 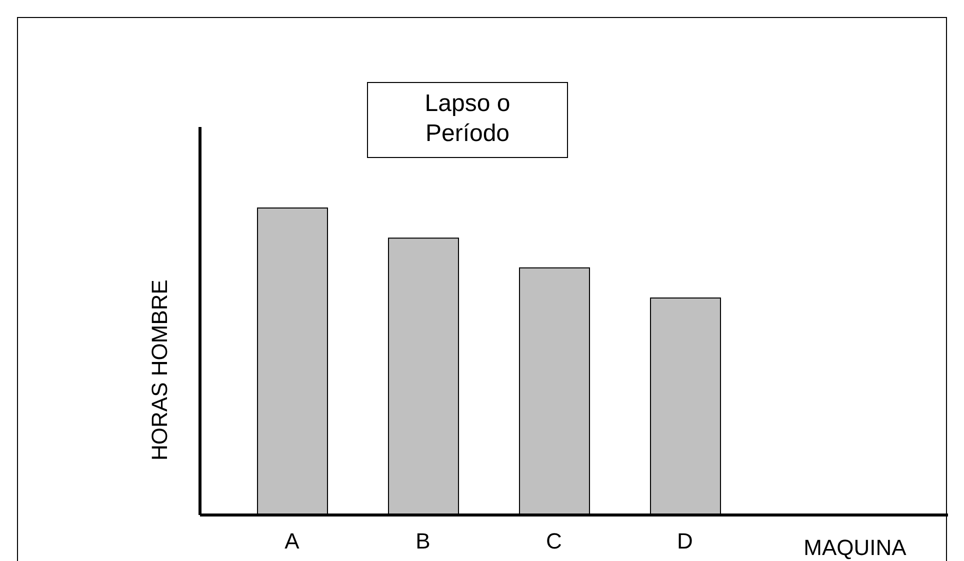 I want to click on chart-title: Lapso o Período, so click(x=467, y=120).